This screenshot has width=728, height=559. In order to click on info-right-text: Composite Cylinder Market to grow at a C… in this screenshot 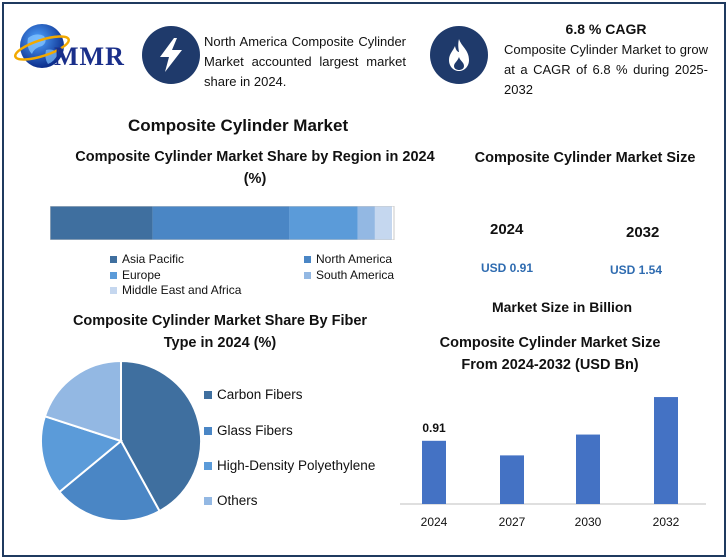, I will do `click(606, 69)`.